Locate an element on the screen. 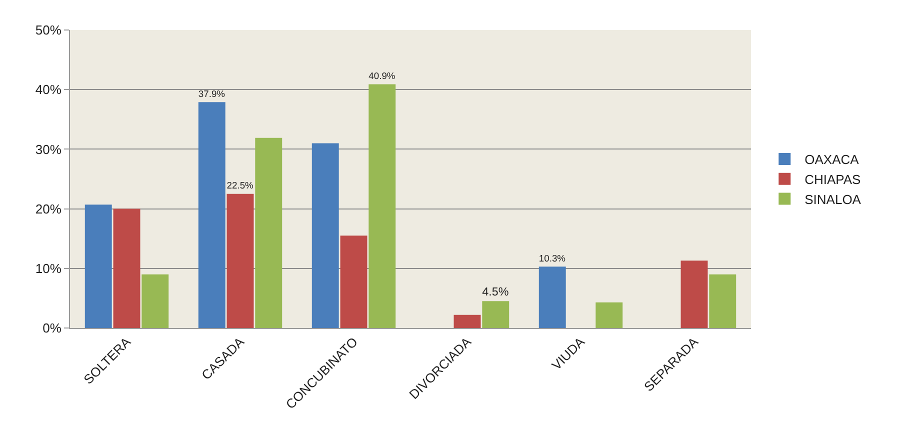  y-tick-label: 20% is located at coordinates (48, 208).